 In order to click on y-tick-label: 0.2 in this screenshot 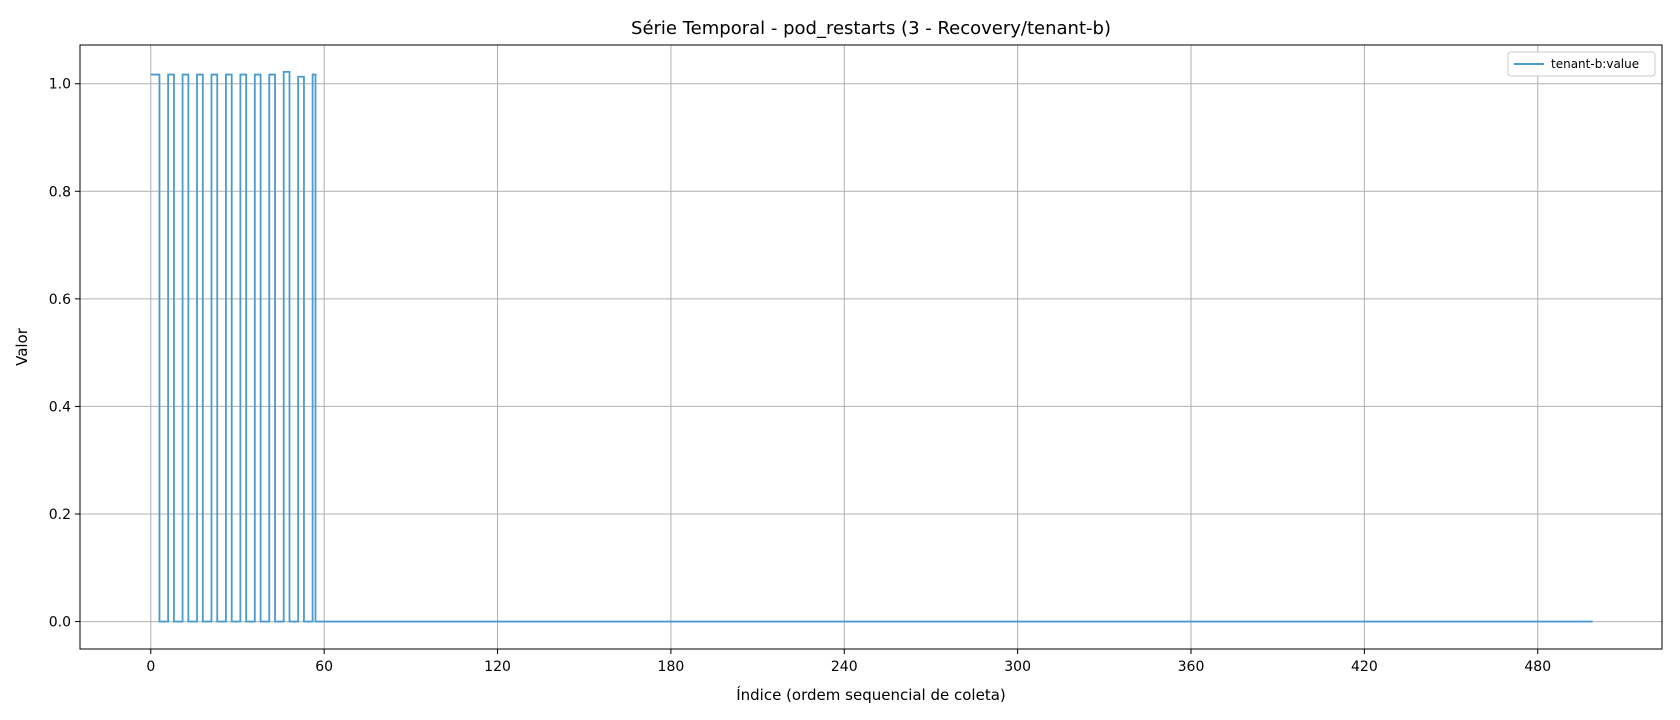, I will do `click(60, 515)`.